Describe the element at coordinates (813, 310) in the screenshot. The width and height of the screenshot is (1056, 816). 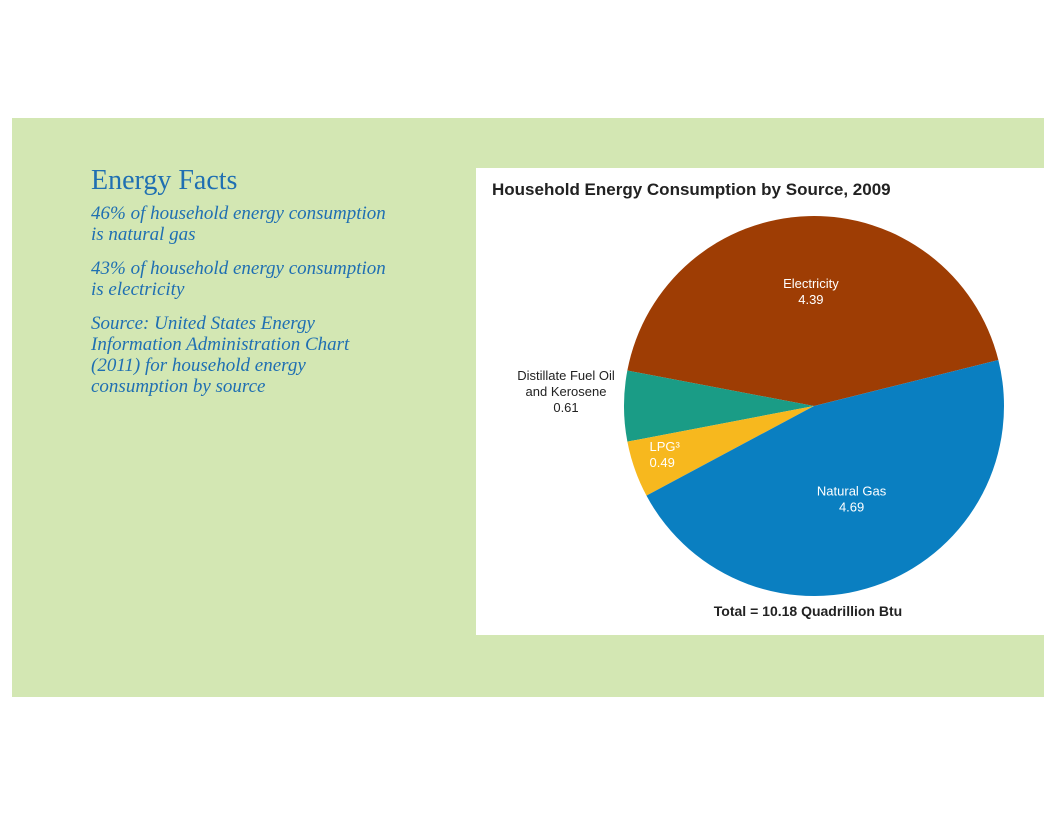
I see `pie-slice-electricity` at that location.